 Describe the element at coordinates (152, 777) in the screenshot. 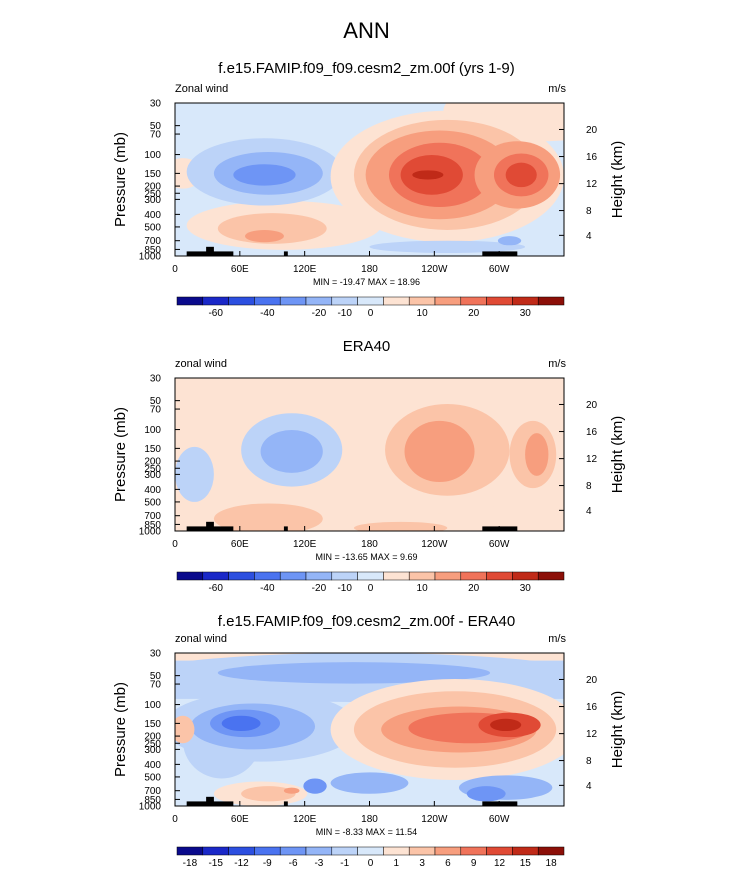

I see `y-tick-label: 500` at that location.